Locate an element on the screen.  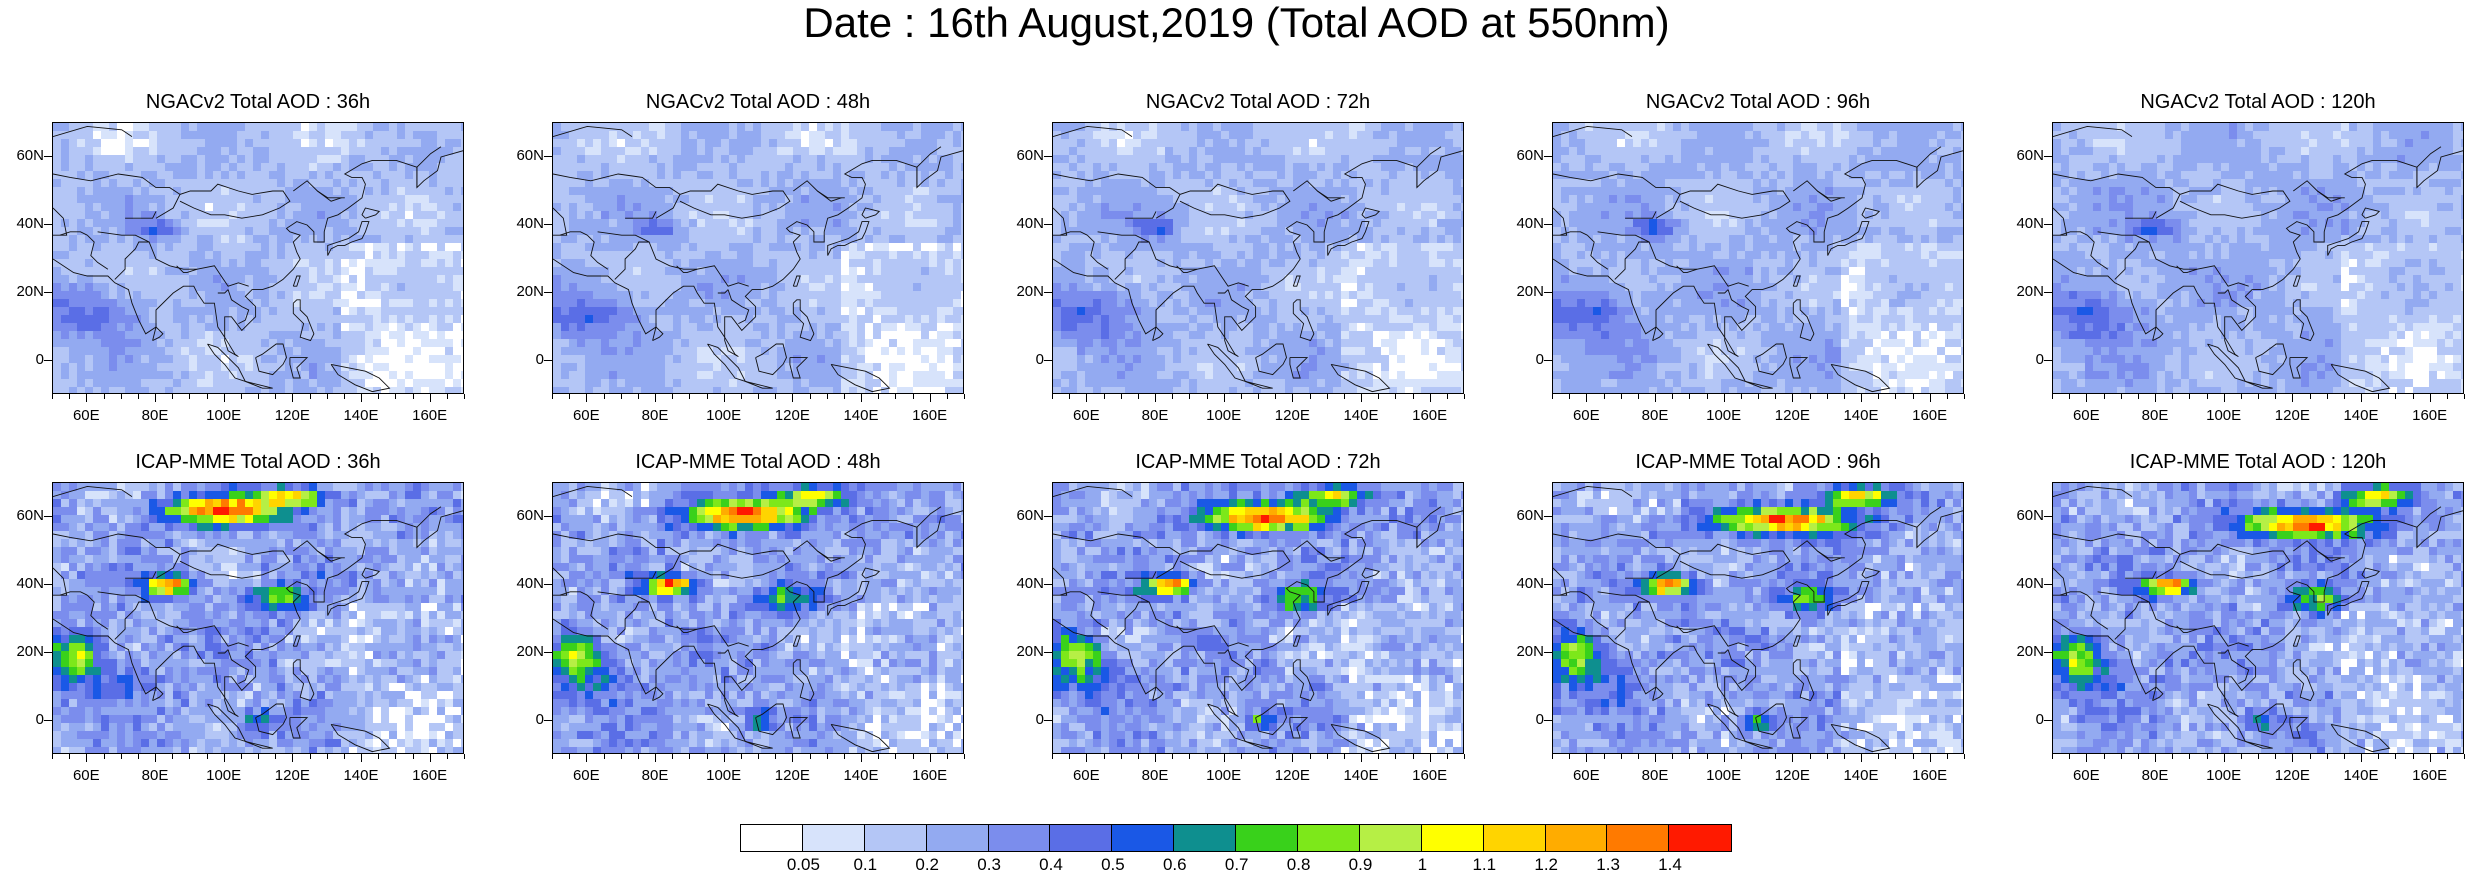
colorbar-label: 0.6 is located at coordinates (1174, 864).